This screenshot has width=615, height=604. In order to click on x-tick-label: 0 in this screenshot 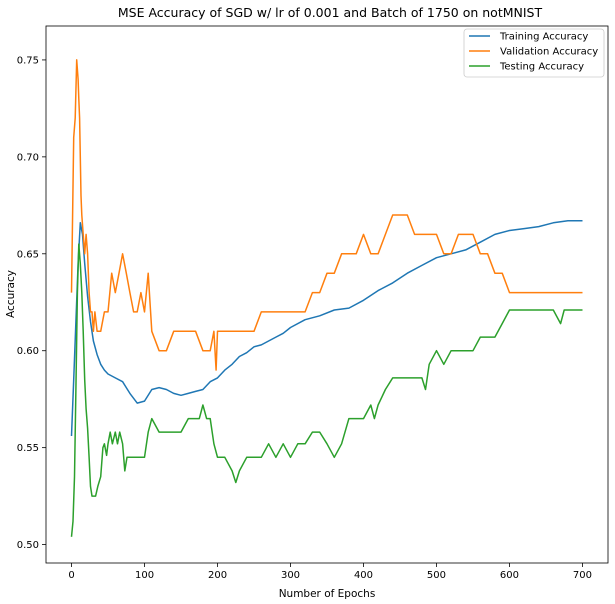, I will do `click(71, 575)`.